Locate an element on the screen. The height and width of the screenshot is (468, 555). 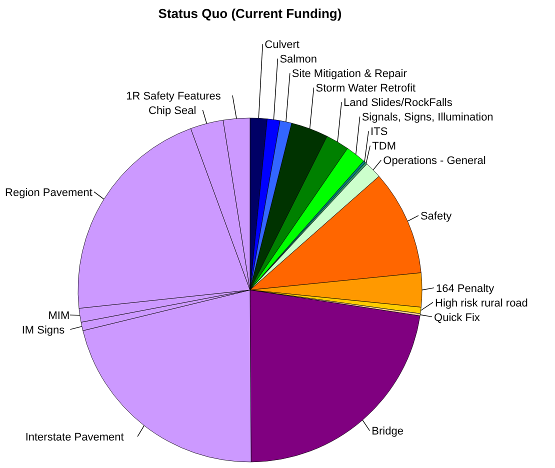
chart-title: Status Quo (Current Funding) is located at coordinates (250, 13).